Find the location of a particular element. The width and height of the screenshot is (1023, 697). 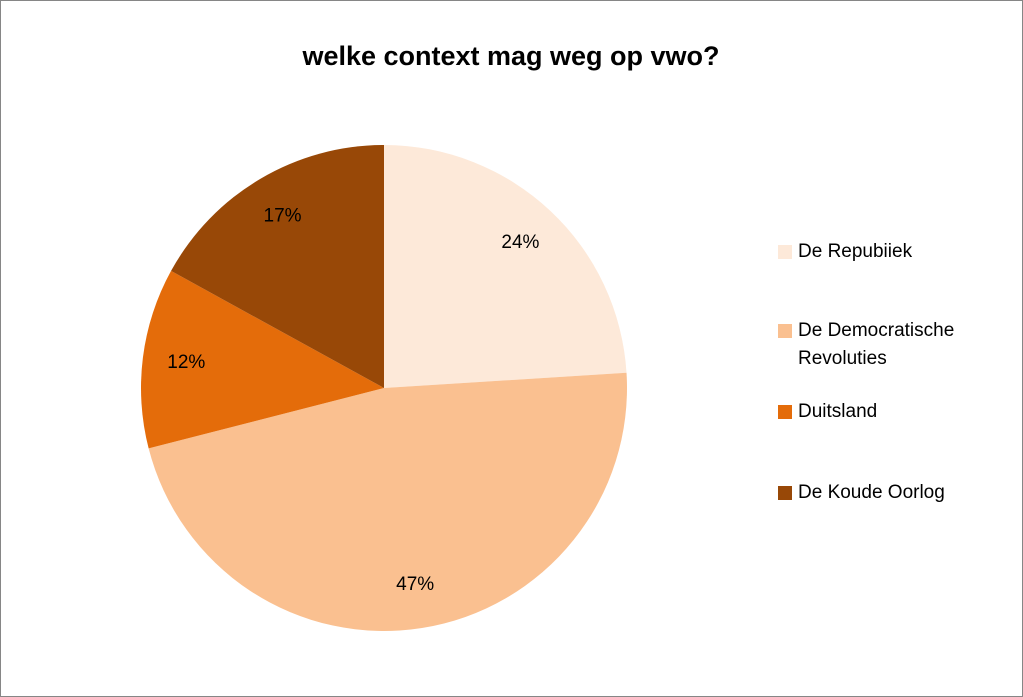

legend-item: De Repubiiek is located at coordinates (888, 252).